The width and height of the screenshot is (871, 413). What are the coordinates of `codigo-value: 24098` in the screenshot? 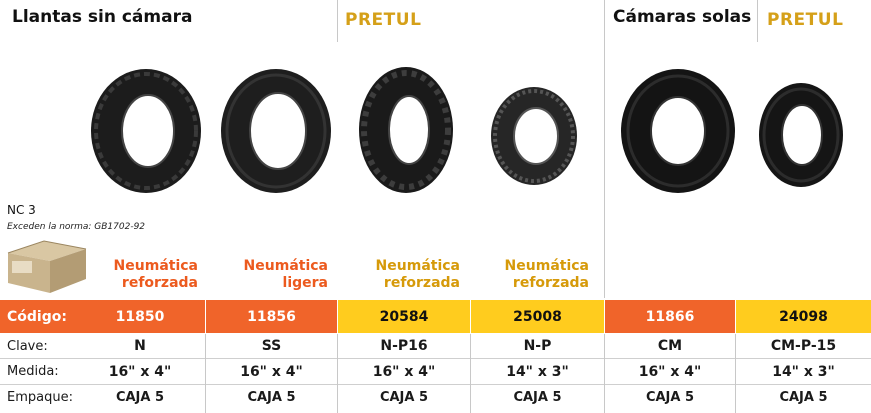 It's located at (803, 316).